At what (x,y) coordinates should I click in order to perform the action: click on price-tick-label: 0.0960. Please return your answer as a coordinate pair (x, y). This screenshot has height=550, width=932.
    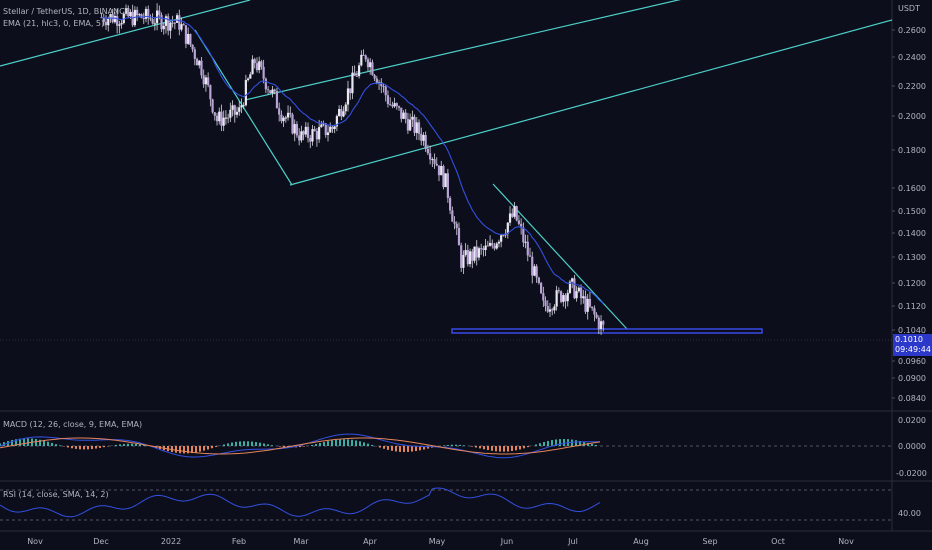
    Looking at the image, I should click on (912, 361).